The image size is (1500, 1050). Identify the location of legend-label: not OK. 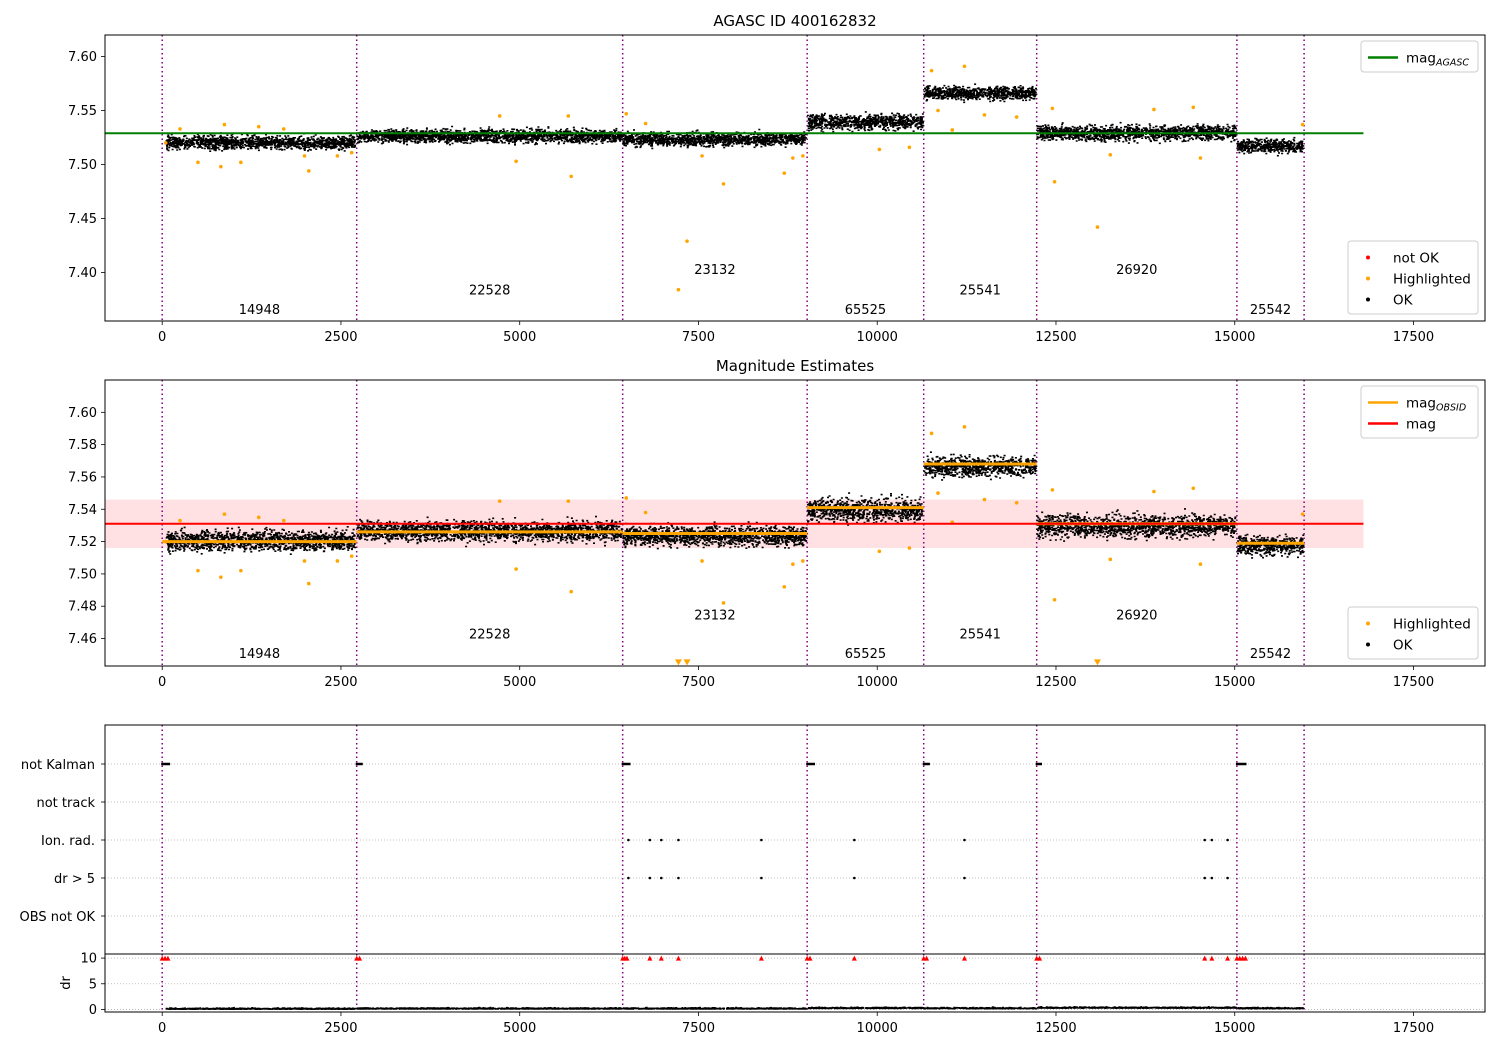
(1416, 259).